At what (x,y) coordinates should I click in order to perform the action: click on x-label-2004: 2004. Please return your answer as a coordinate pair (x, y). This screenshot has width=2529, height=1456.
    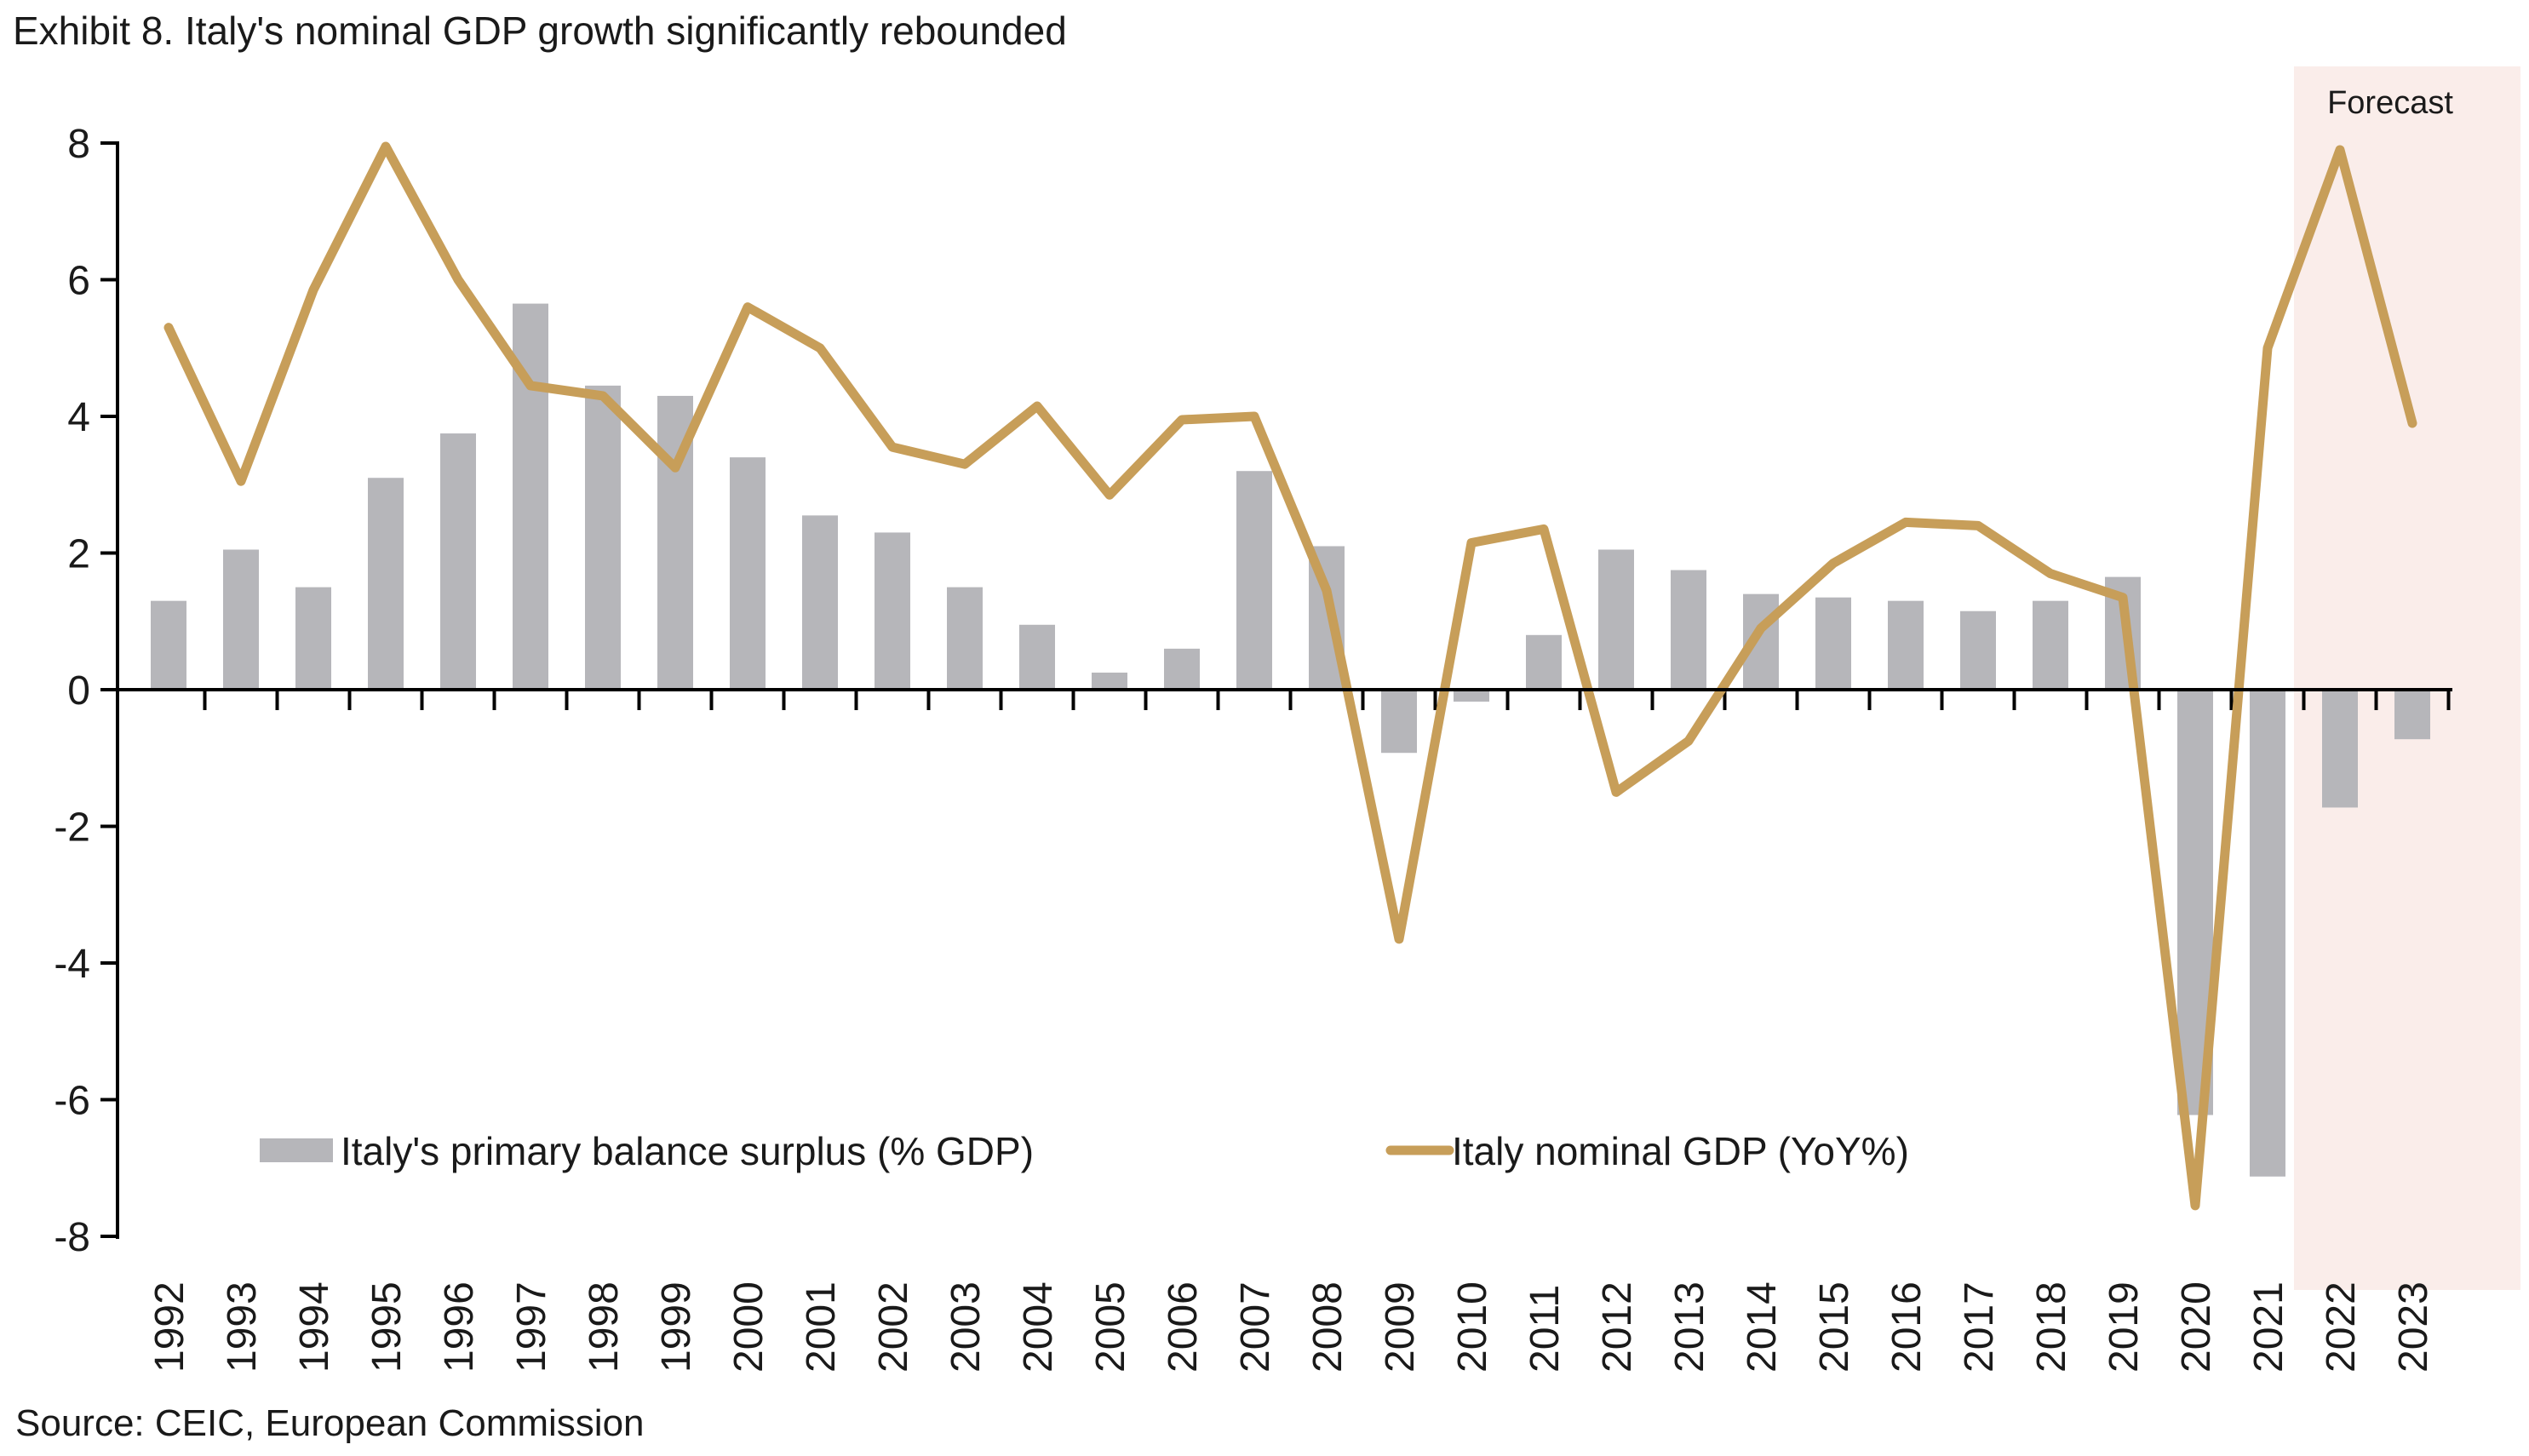
    Looking at the image, I should click on (1038, 1327).